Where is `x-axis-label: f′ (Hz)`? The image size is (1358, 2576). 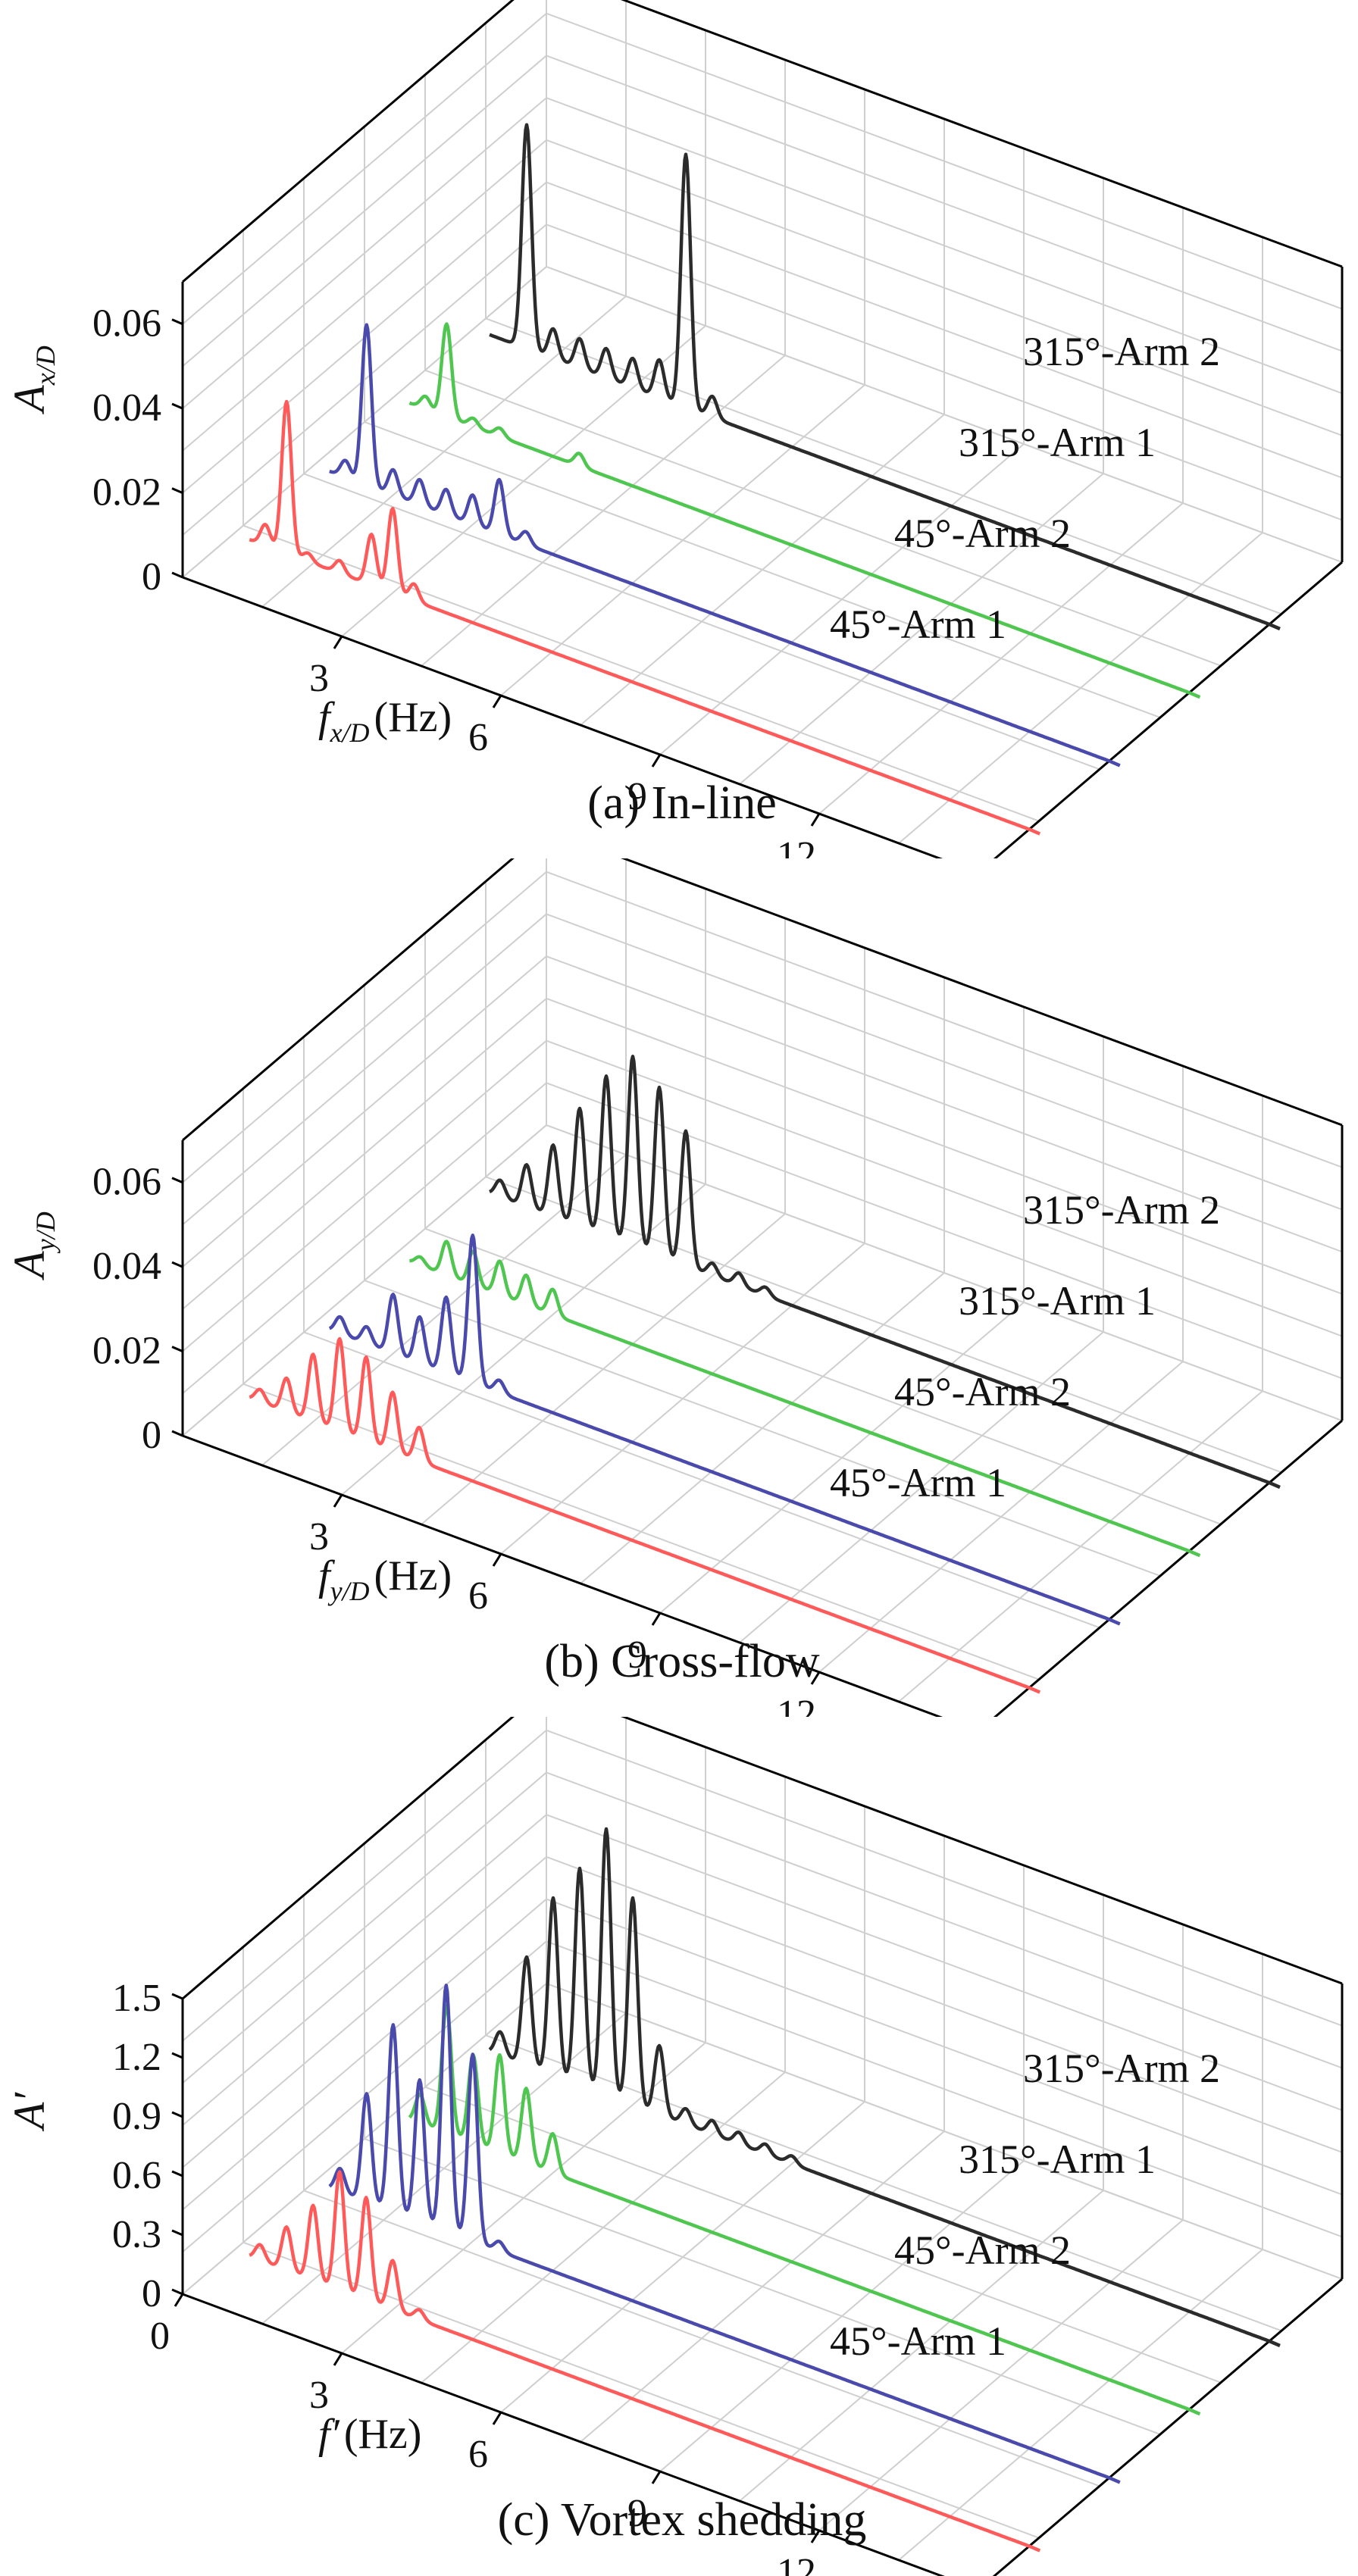 x-axis-label: f′ (Hz) is located at coordinates (369, 2434).